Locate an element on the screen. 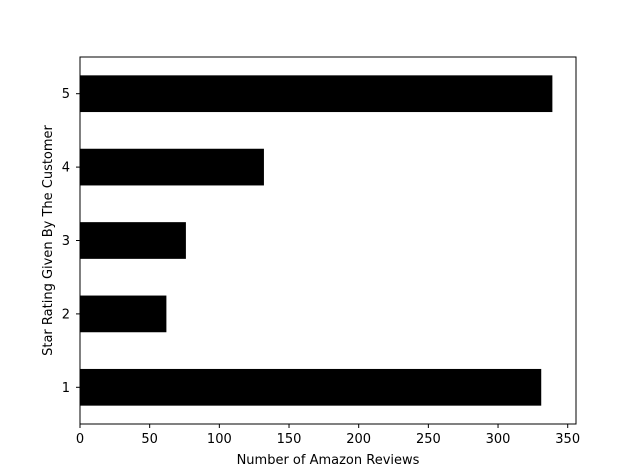  x-axis-ticks: 0 50 100 150 200 250 300 350 is located at coordinates (328, 435).